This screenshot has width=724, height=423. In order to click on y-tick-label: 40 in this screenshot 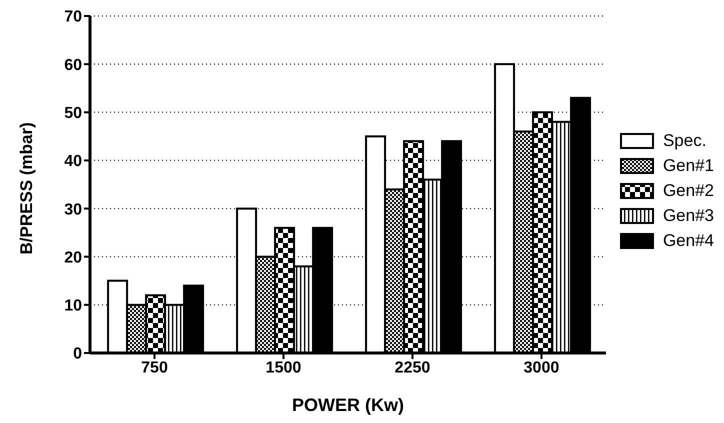, I will do `click(73, 161)`.